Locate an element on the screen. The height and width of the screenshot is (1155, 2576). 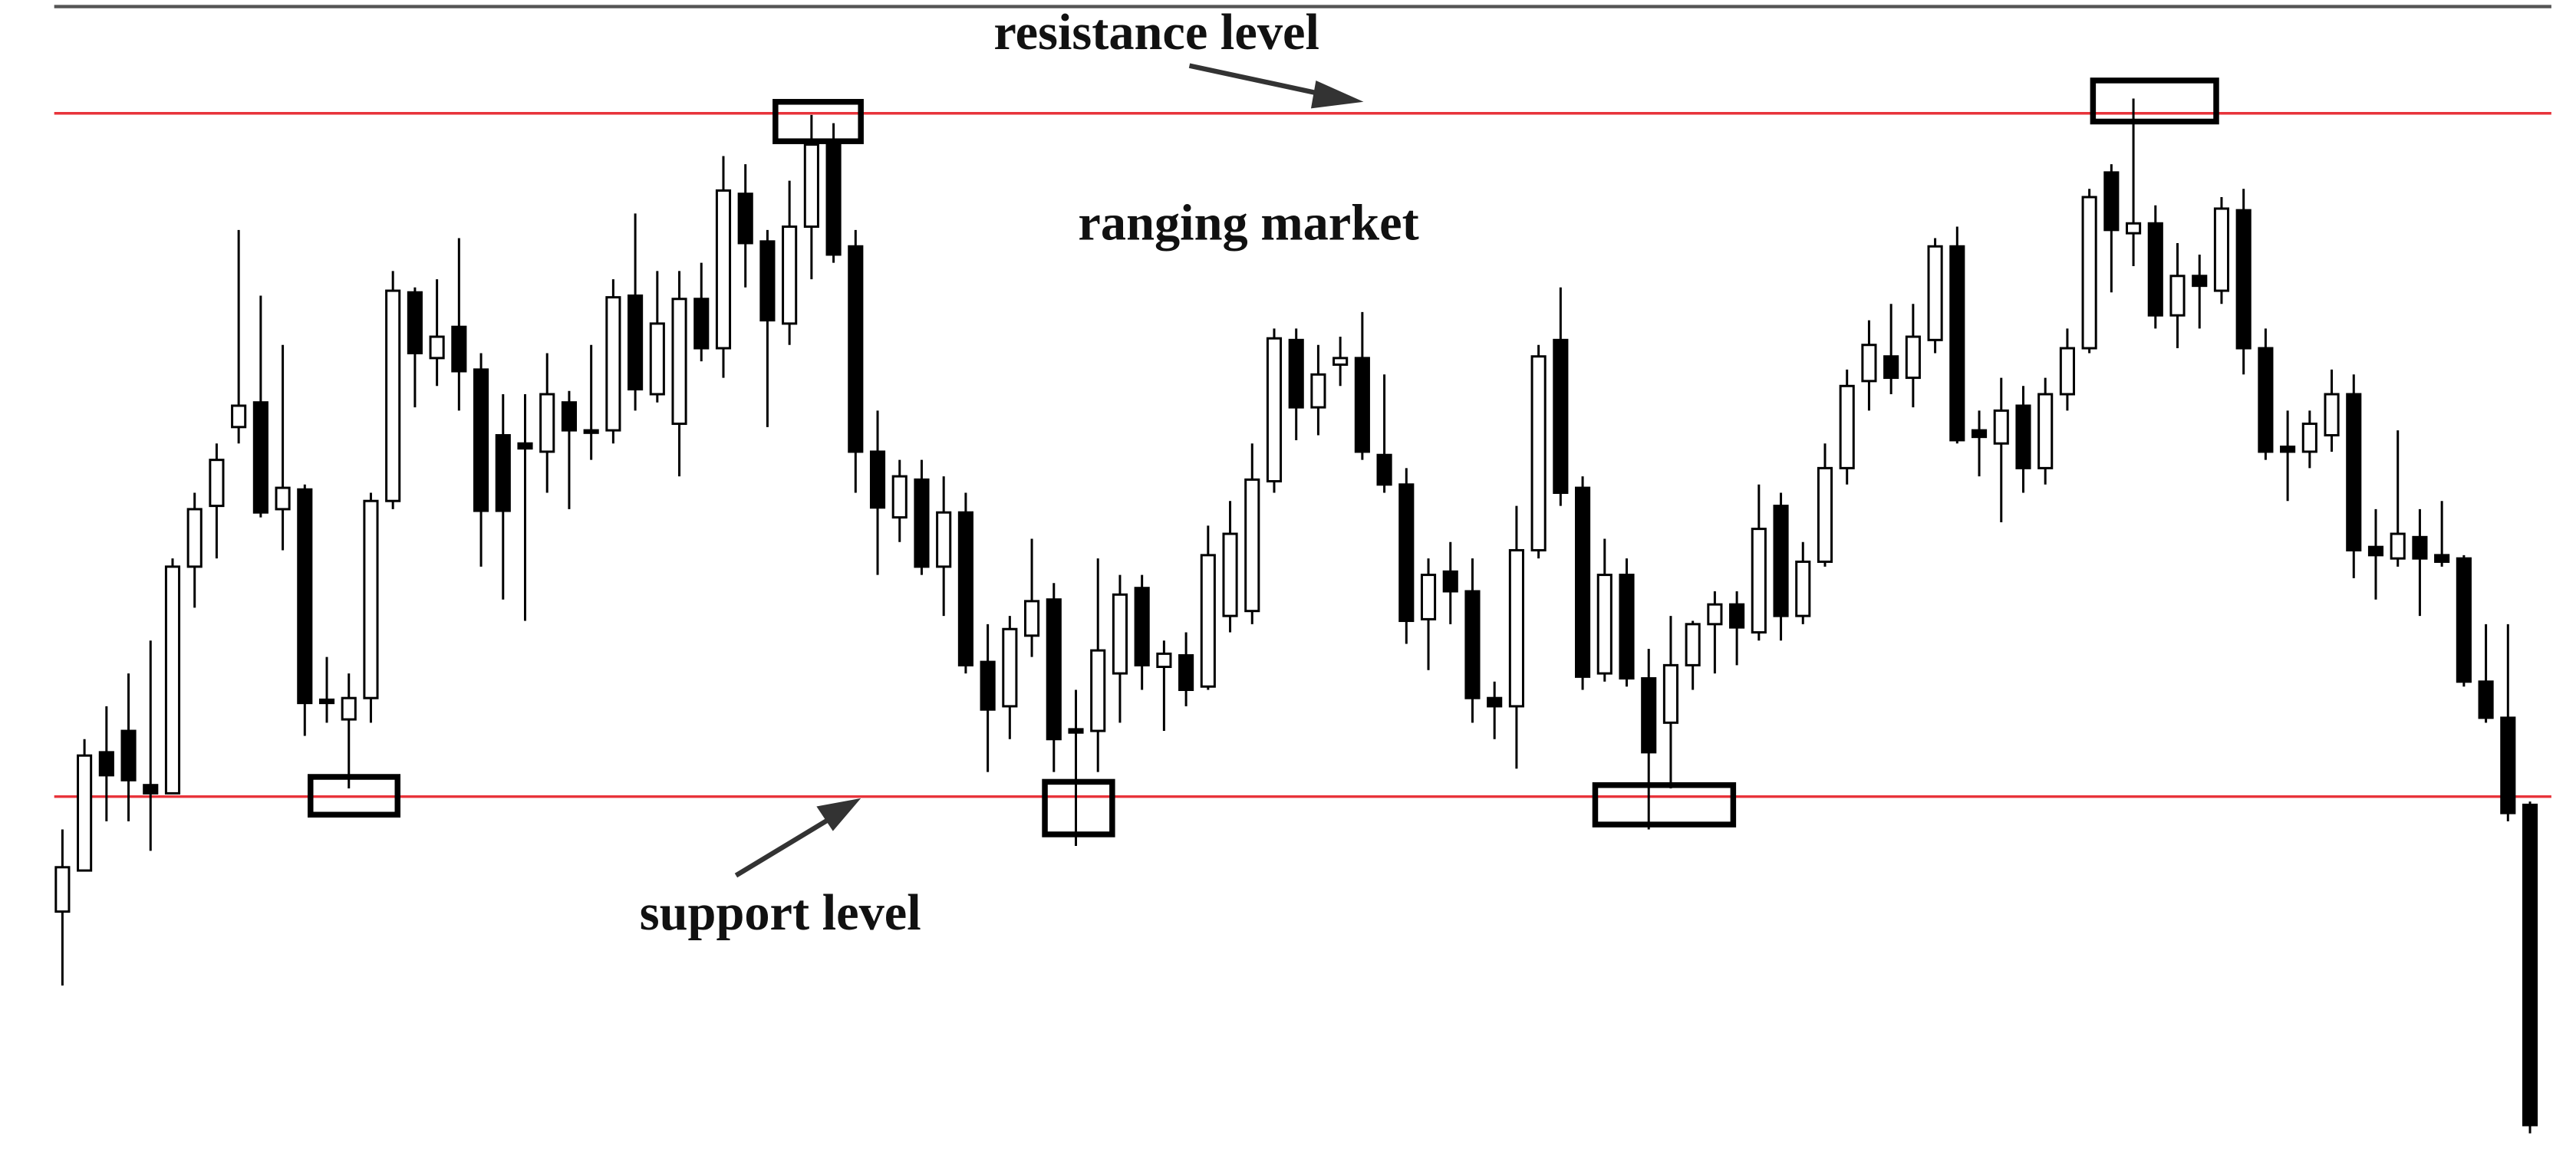
chart-title: ranging market is located at coordinates (1248, 224).